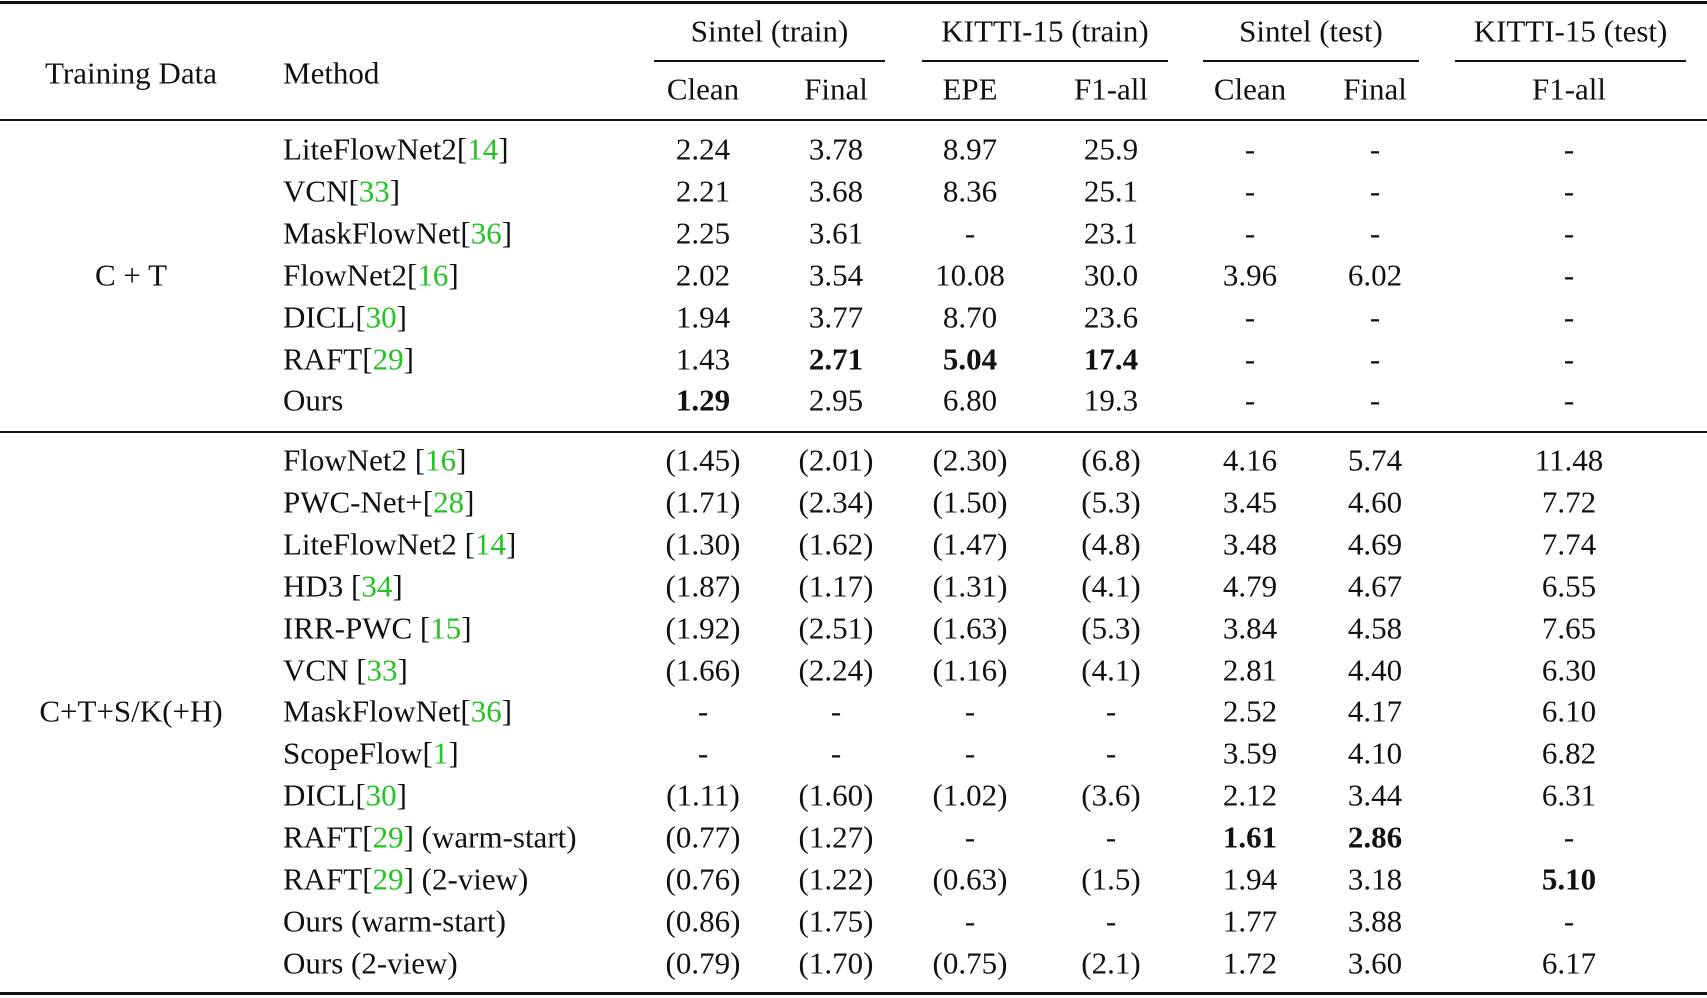  I want to click on method-cell: LiteFlowNet2 [14], so click(399, 543).